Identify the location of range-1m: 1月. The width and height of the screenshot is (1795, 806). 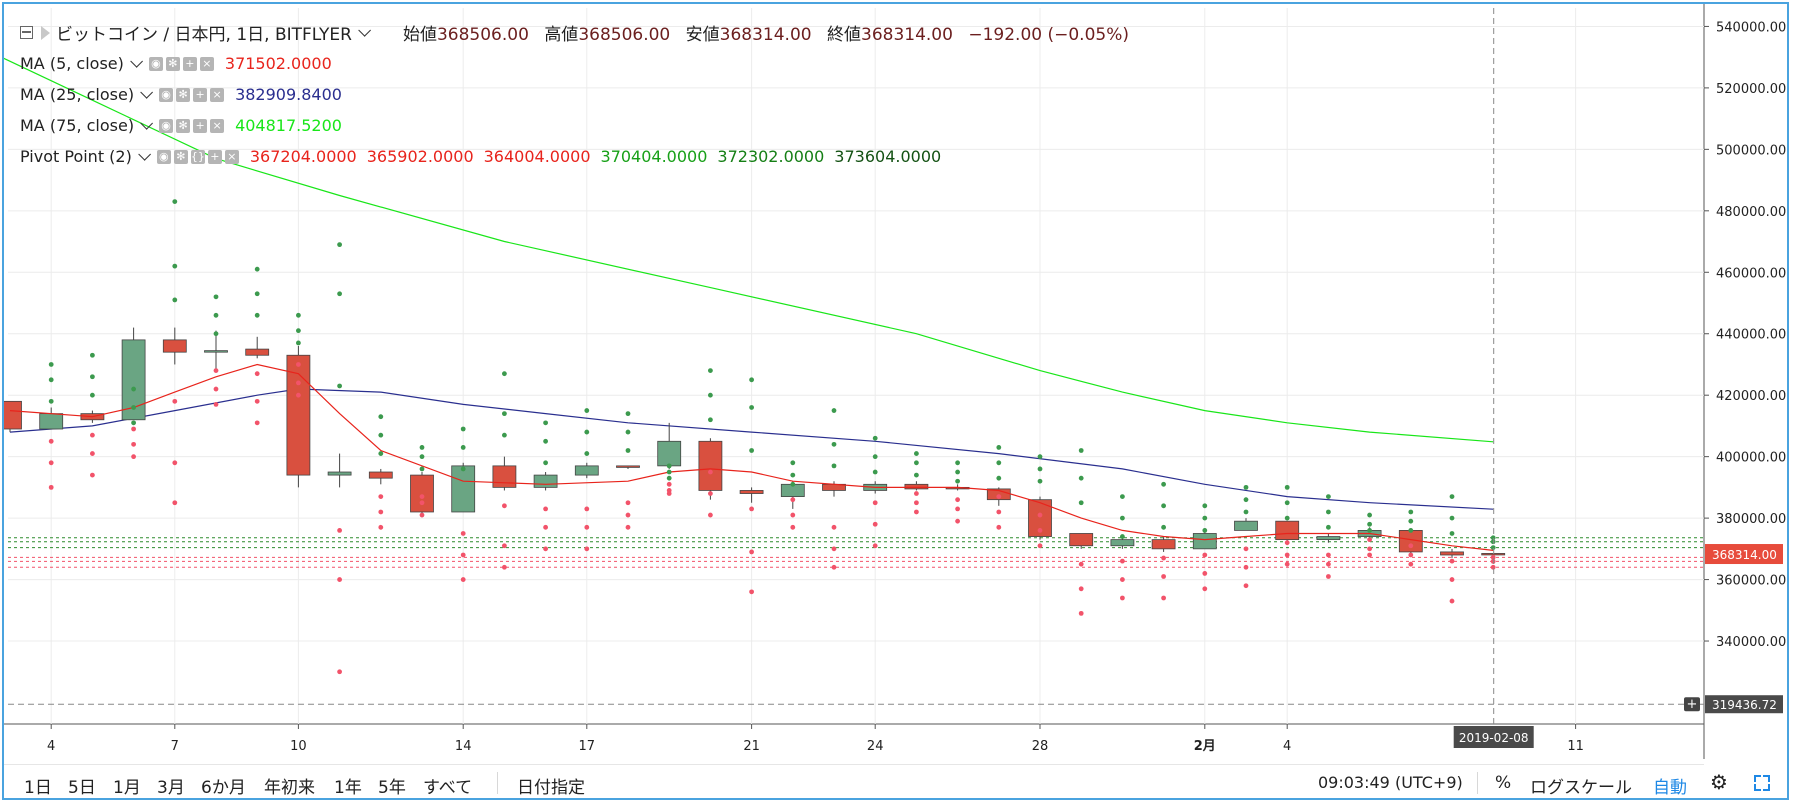
(127, 788).